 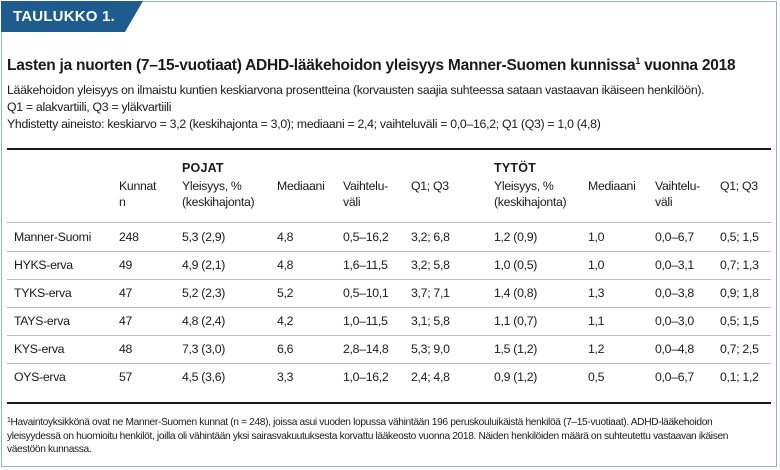 What do you see at coordinates (516, 293) in the screenshot?
I see `table-cell-g-yl: 1,4 (0,8)` at bounding box center [516, 293].